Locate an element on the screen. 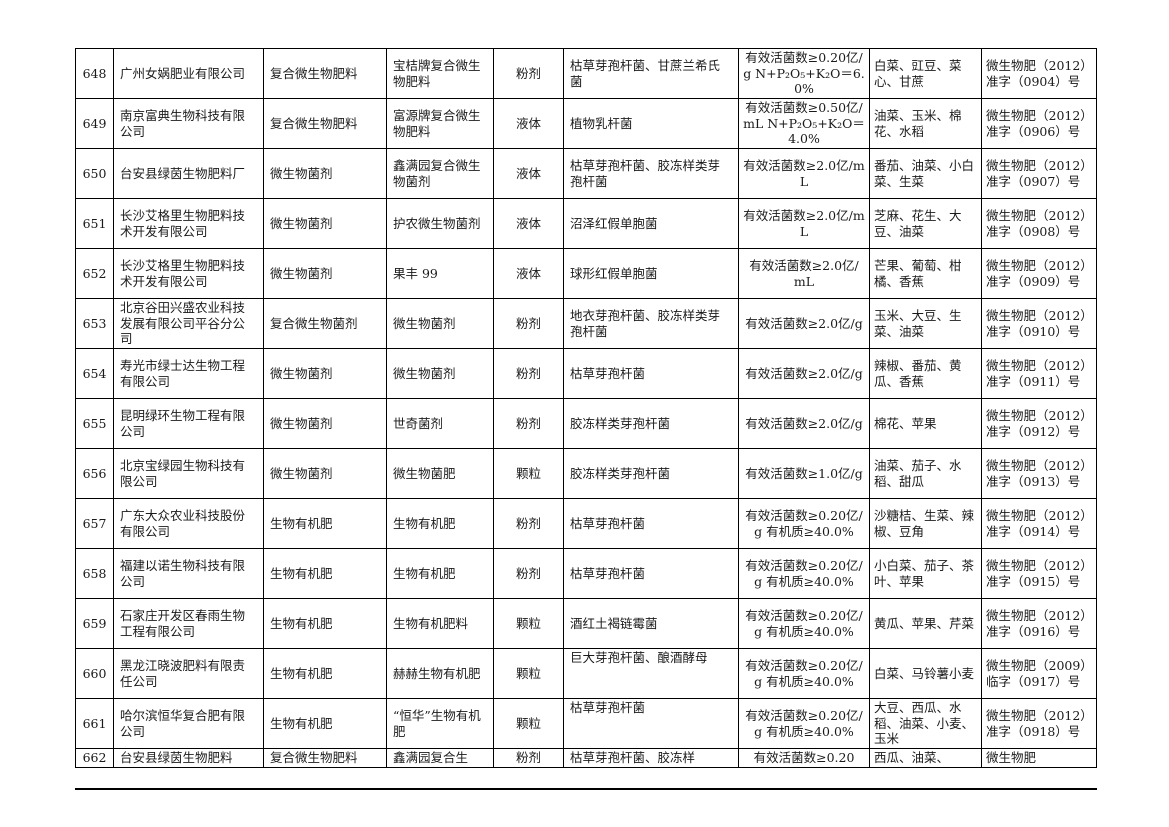 This screenshot has height=827, width=1169. cell-company: 广东大众农业科技股份有限公司 is located at coordinates (188, 523).